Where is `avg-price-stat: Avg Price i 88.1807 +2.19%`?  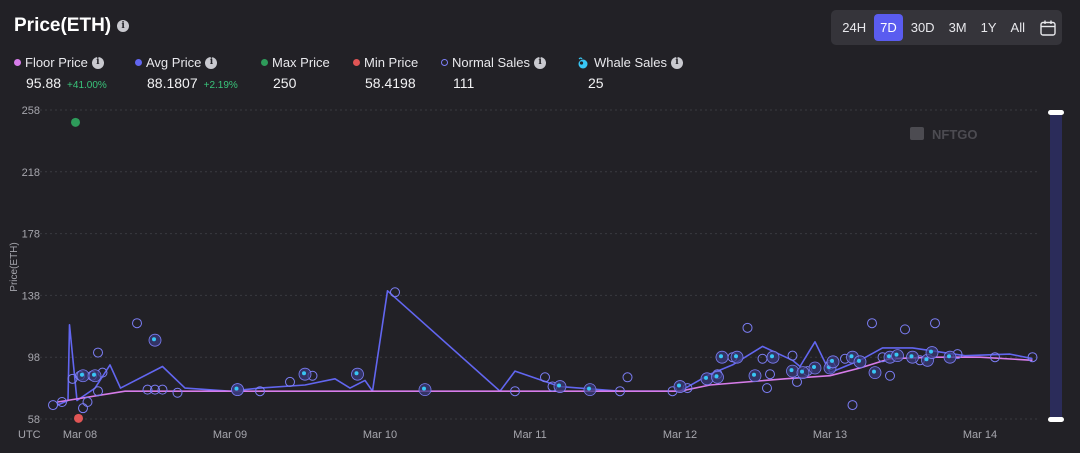 avg-price-stat: Avg Price i 88.1807 +2.19% is located at coordinates (186, 73).